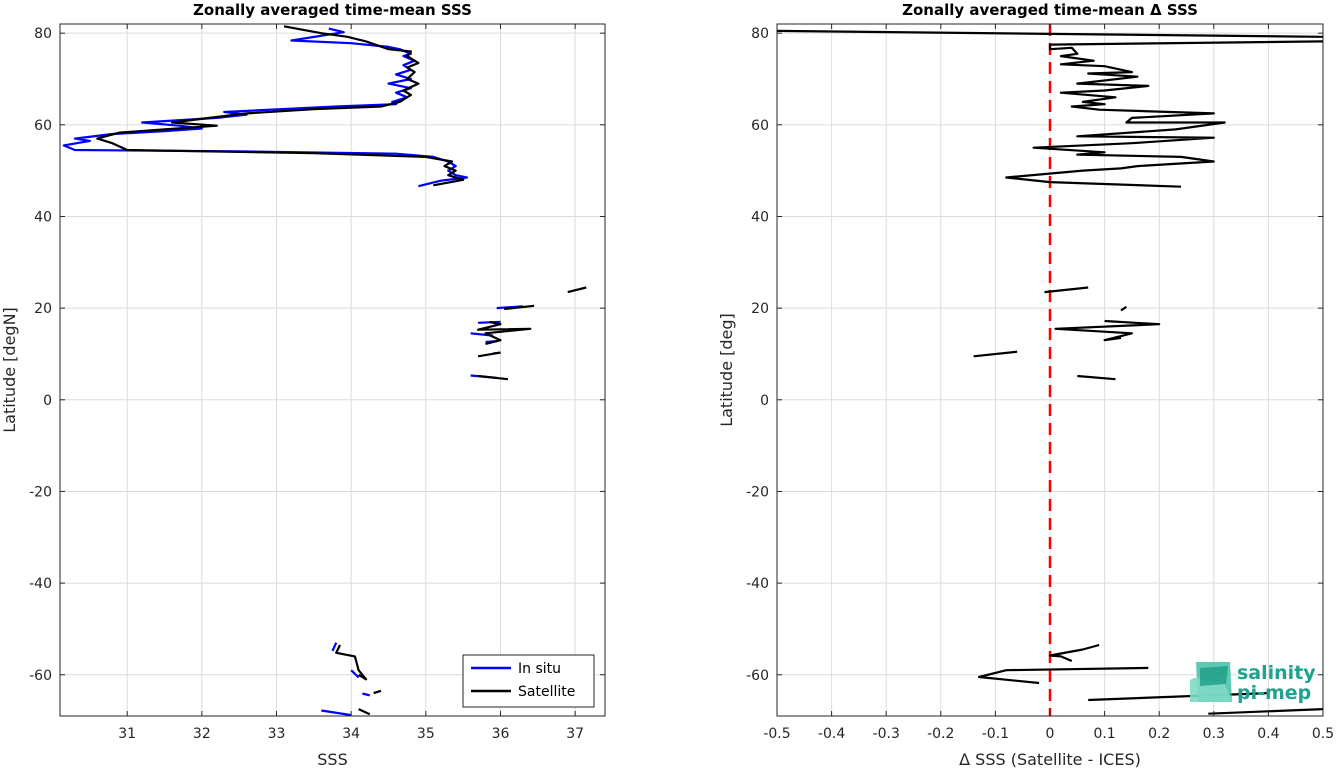  I want to click on x-tick-label: 32, so click(202, 734).